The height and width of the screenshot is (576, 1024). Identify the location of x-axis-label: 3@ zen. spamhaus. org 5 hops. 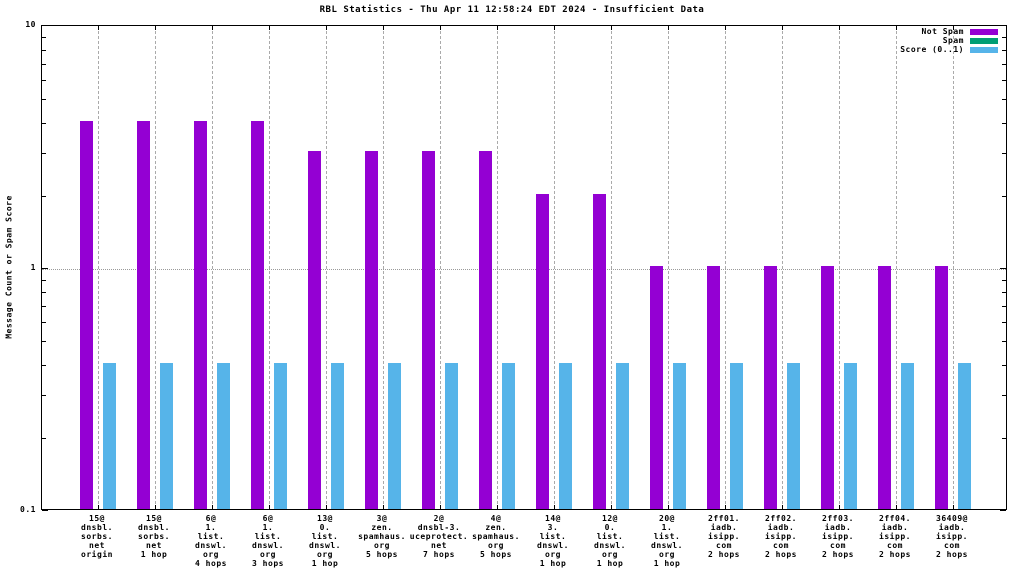
(382, 536).